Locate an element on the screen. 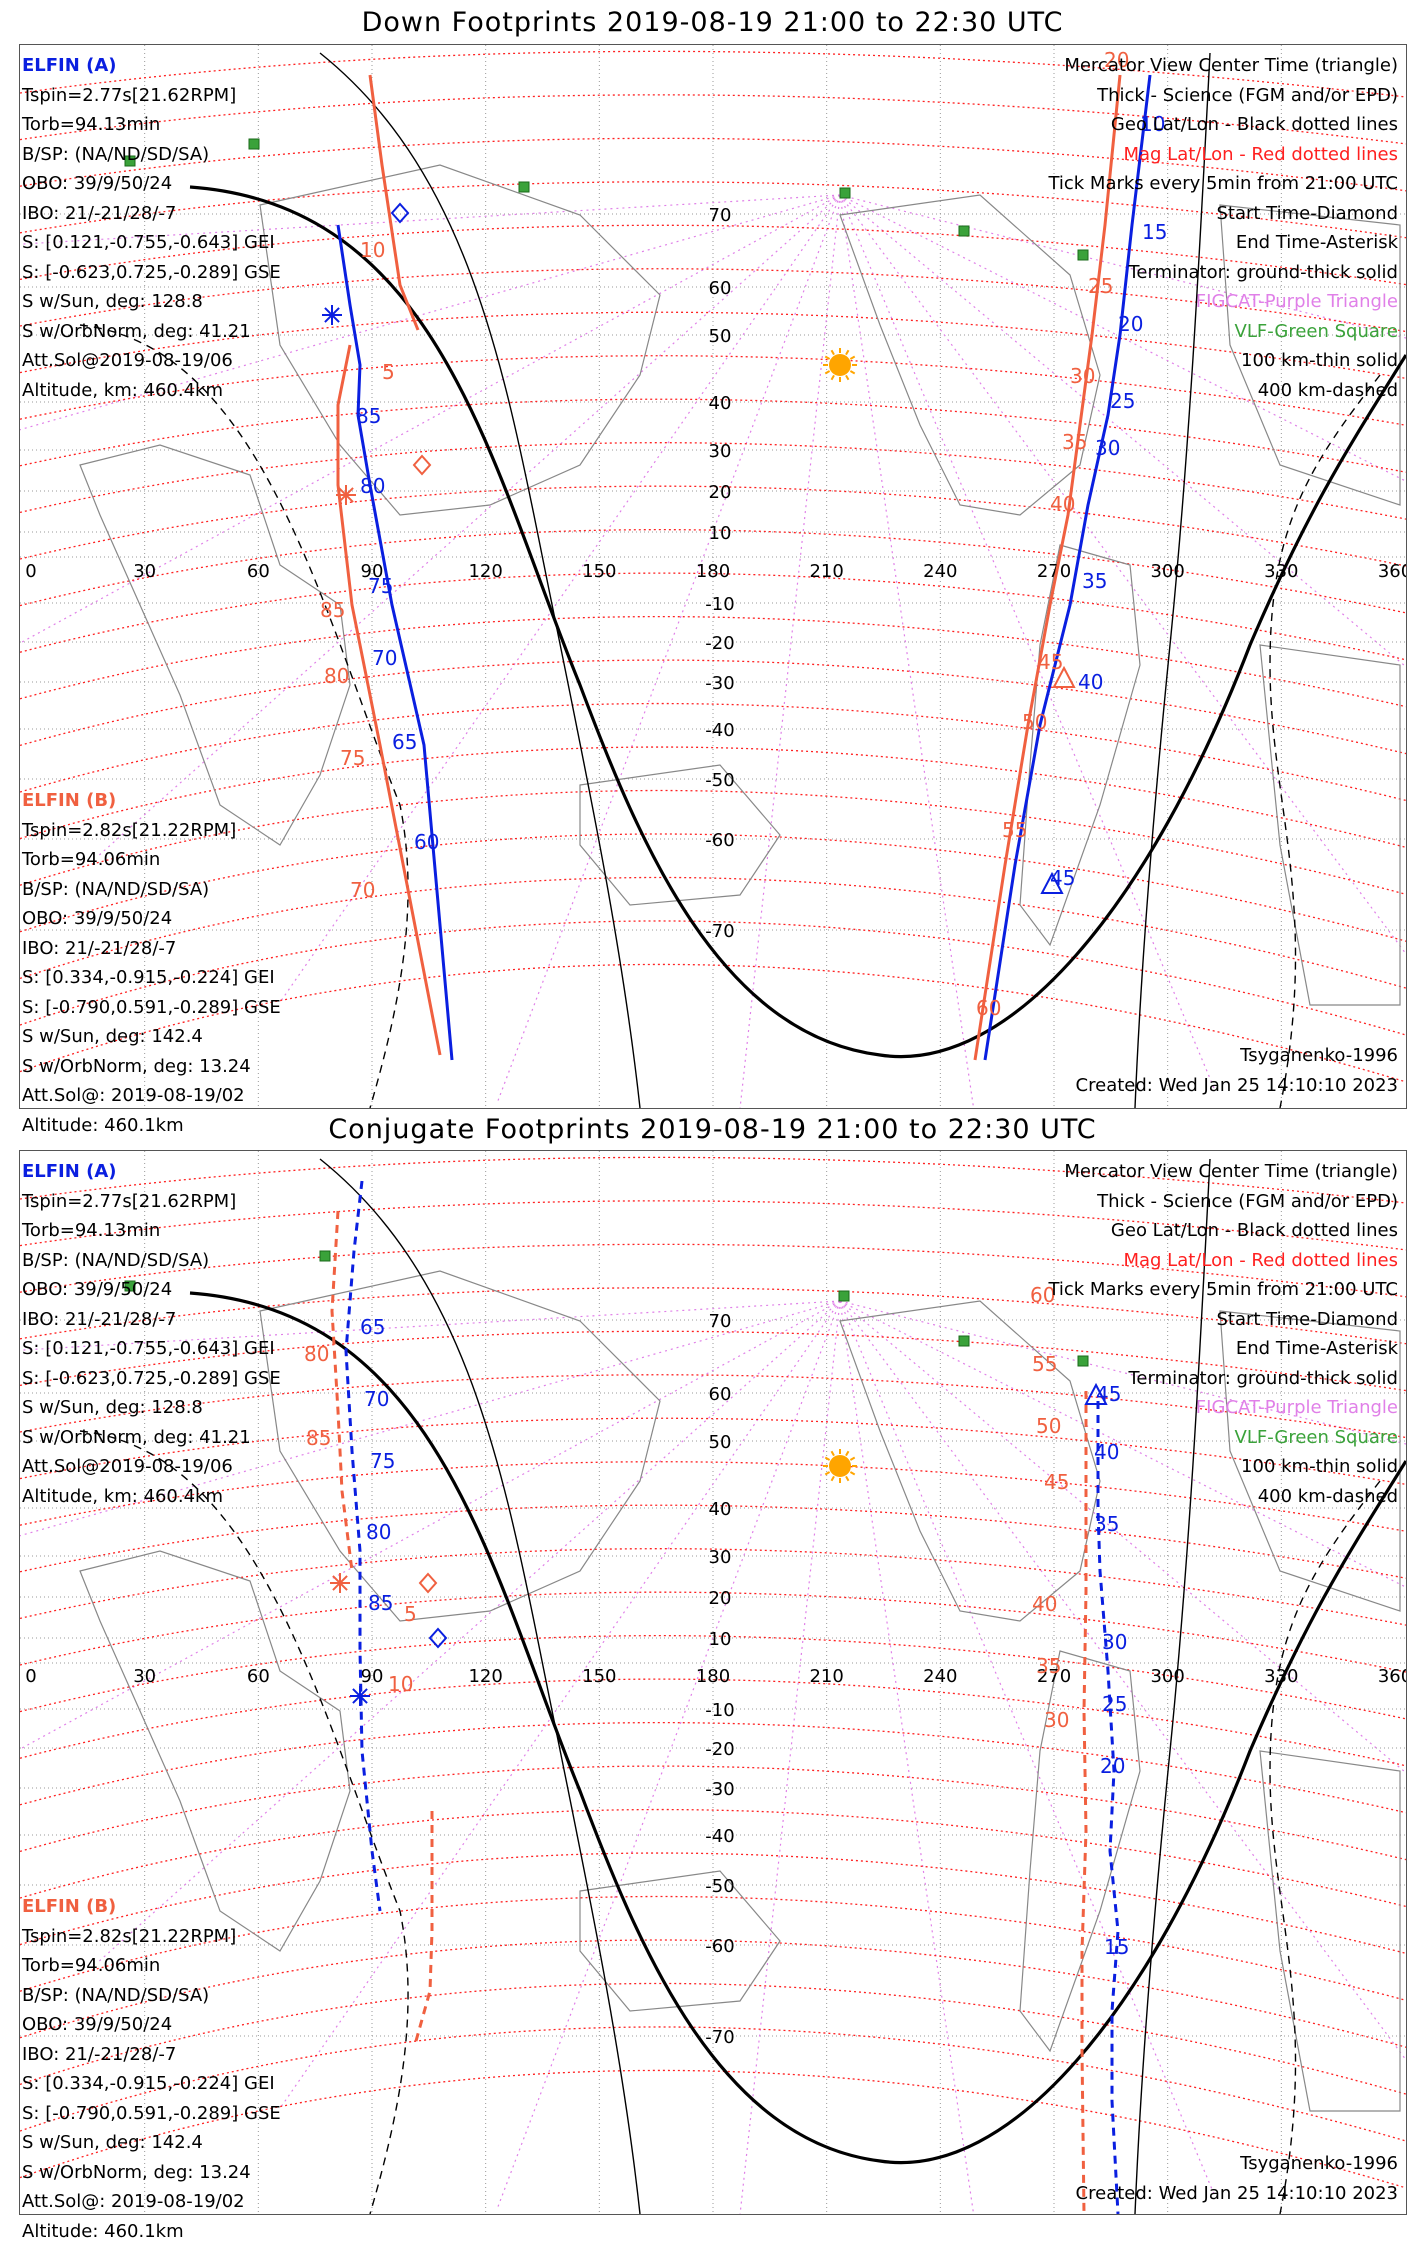 The height and width of the screenshot is (2250, 1425). model-label: Tsyganenko-1996 is located at coordinates (1319, 2163).